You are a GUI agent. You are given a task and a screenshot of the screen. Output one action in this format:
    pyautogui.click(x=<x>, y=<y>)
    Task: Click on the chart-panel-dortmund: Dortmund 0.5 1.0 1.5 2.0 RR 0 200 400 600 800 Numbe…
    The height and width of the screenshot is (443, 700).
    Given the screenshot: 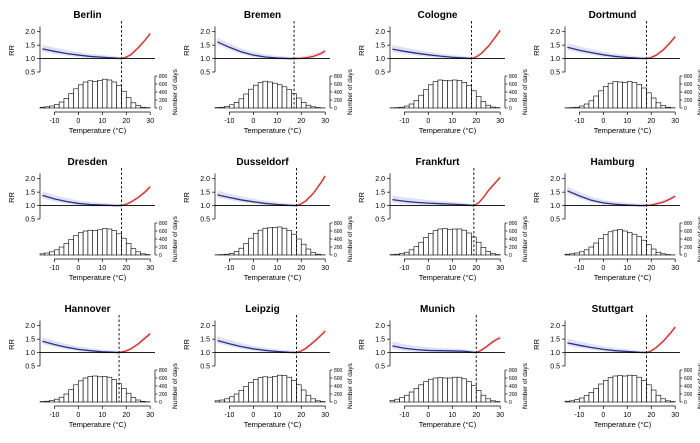 What is the action you would take?
    pyautogui.click(x=612, y=73)
    